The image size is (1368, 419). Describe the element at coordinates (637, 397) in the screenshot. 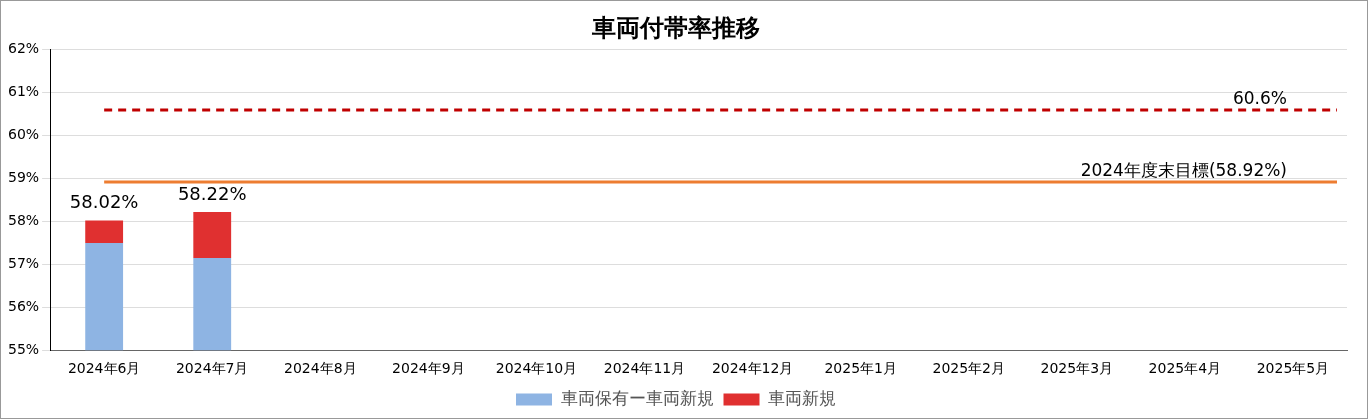

I see `legend-label: 車両保有ー車両新規` at that location.